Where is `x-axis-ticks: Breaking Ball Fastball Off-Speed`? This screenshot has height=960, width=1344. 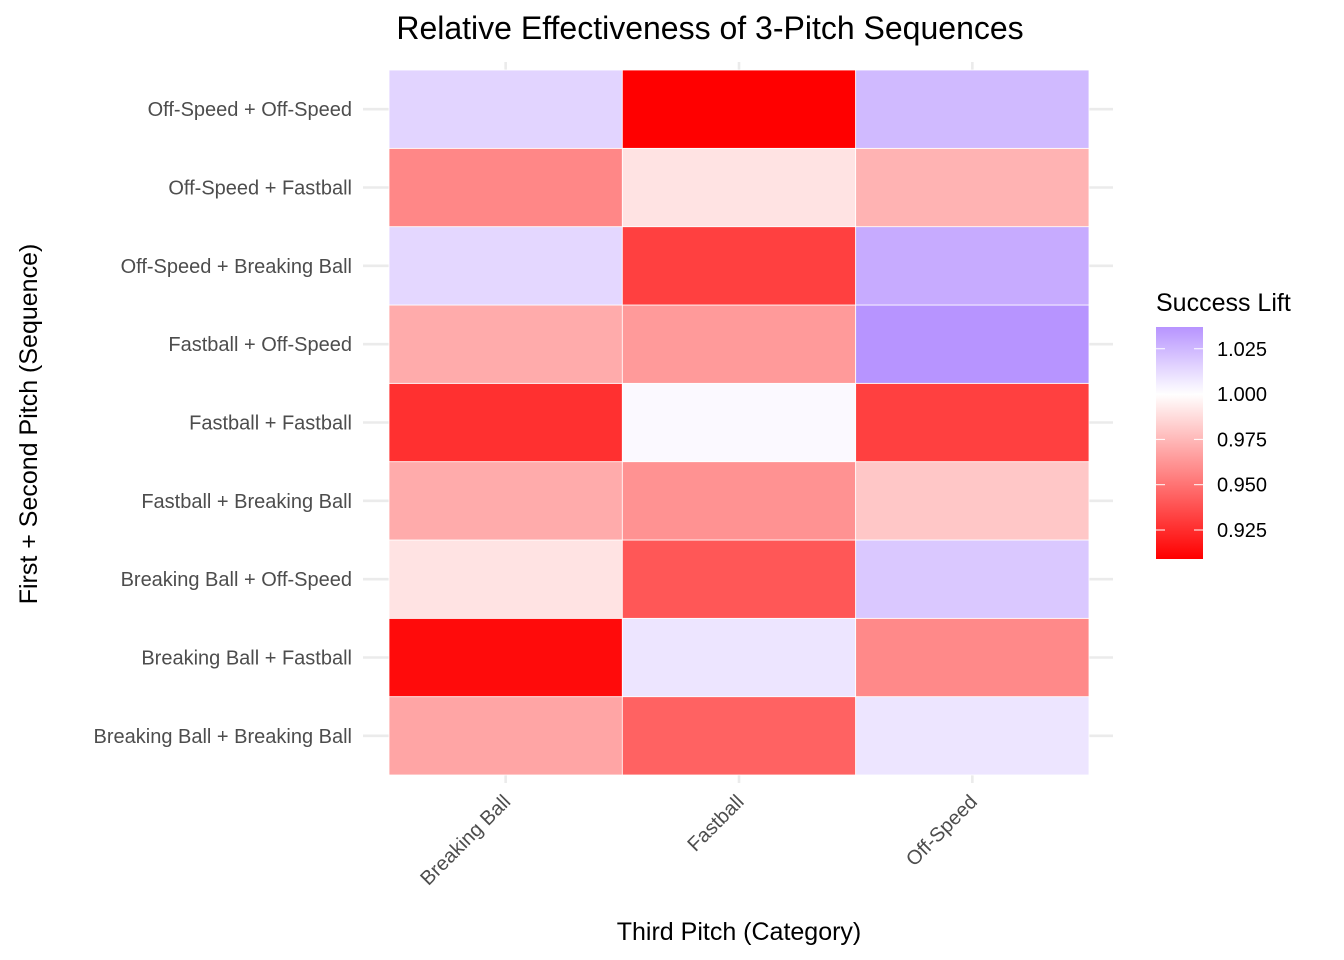 x-axis-ticks: Breaking Ball Fastball Off-Speed is located at coordinates (699, 840).